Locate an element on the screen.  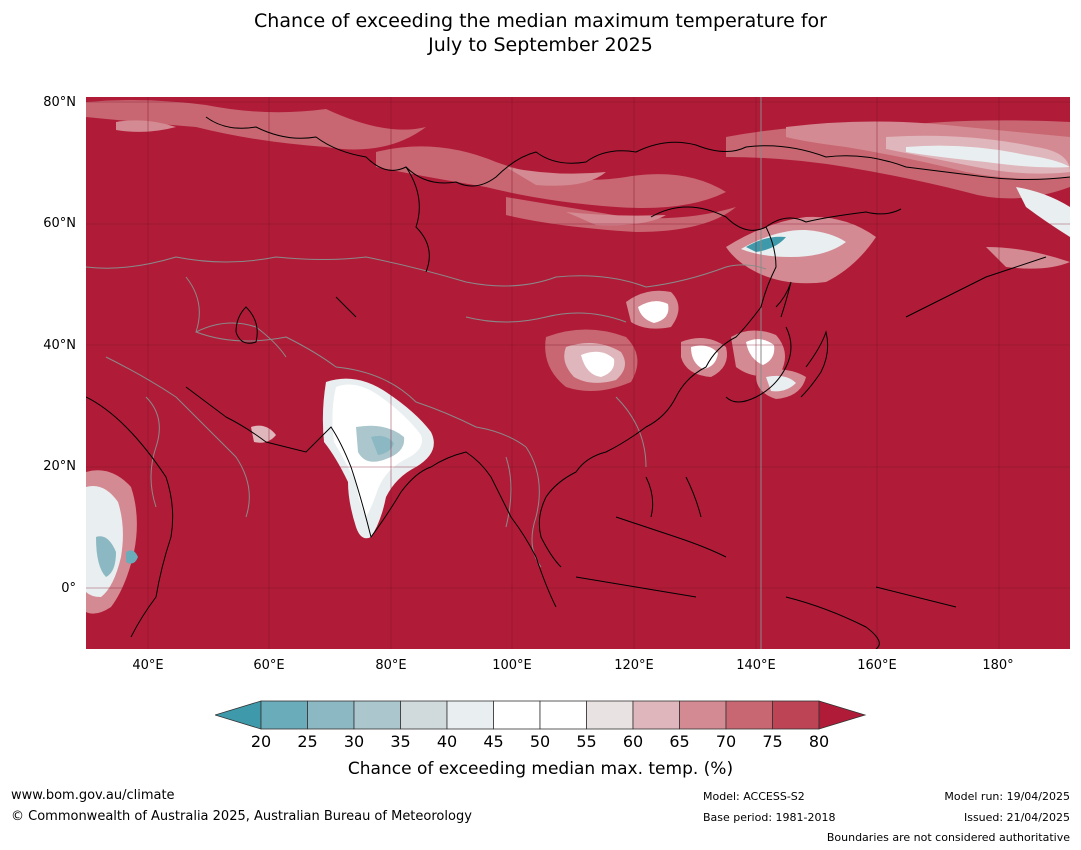
colorbar-tick-label: 25 is located at coordinates (307, 741).